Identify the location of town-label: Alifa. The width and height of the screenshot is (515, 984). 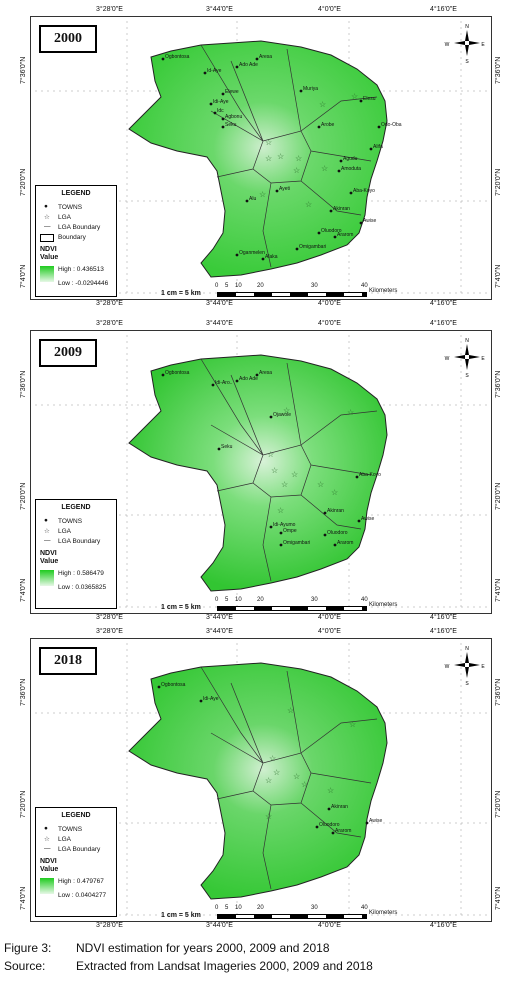
(378, 147).